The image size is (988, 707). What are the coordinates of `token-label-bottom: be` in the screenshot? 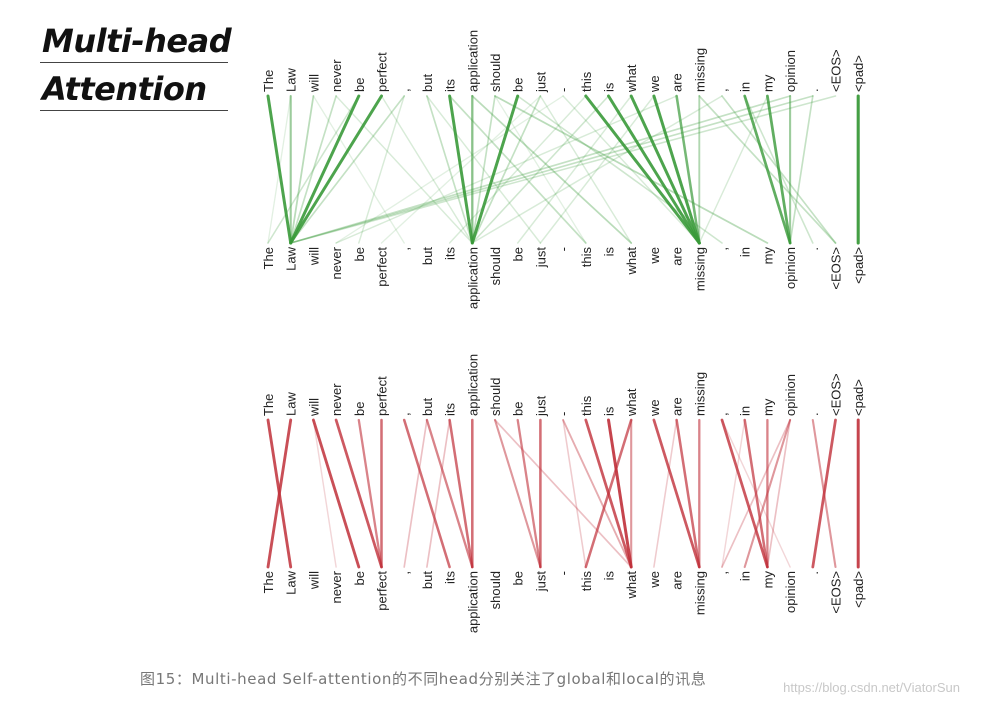 It's located at (359, 254).